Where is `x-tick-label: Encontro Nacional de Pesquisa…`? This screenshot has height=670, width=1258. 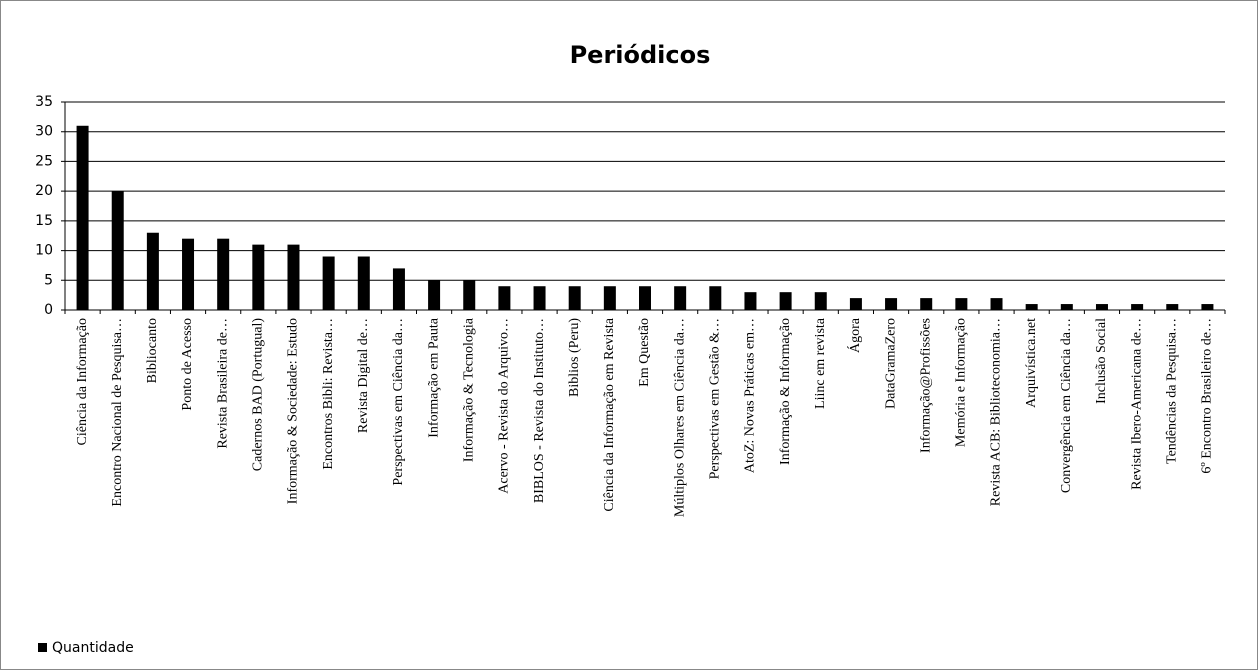
x-tick-label: Encontro Nacional de Pesquisa… is located at coordinates (117, 412).